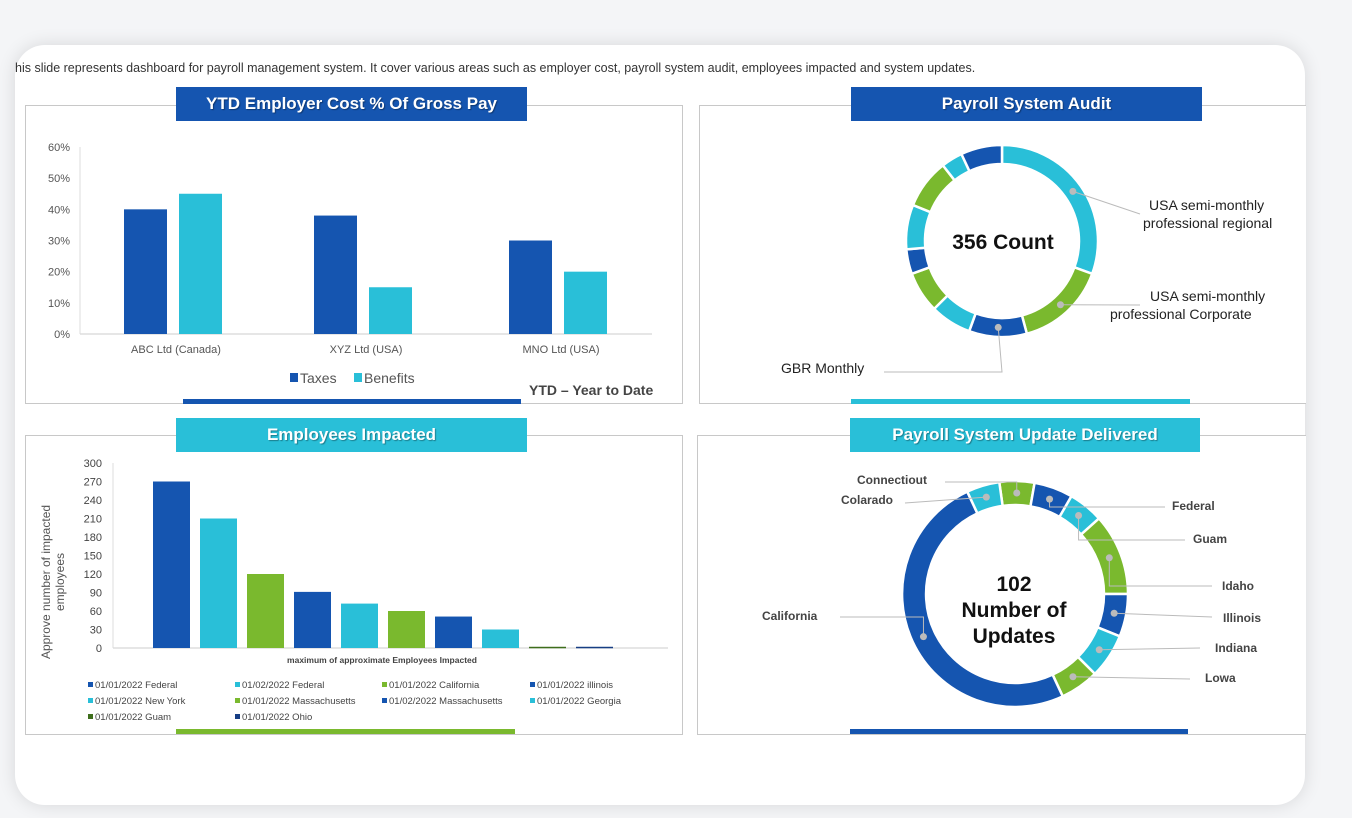  I want to click on slice-label: Federal, so click(1193, 506).